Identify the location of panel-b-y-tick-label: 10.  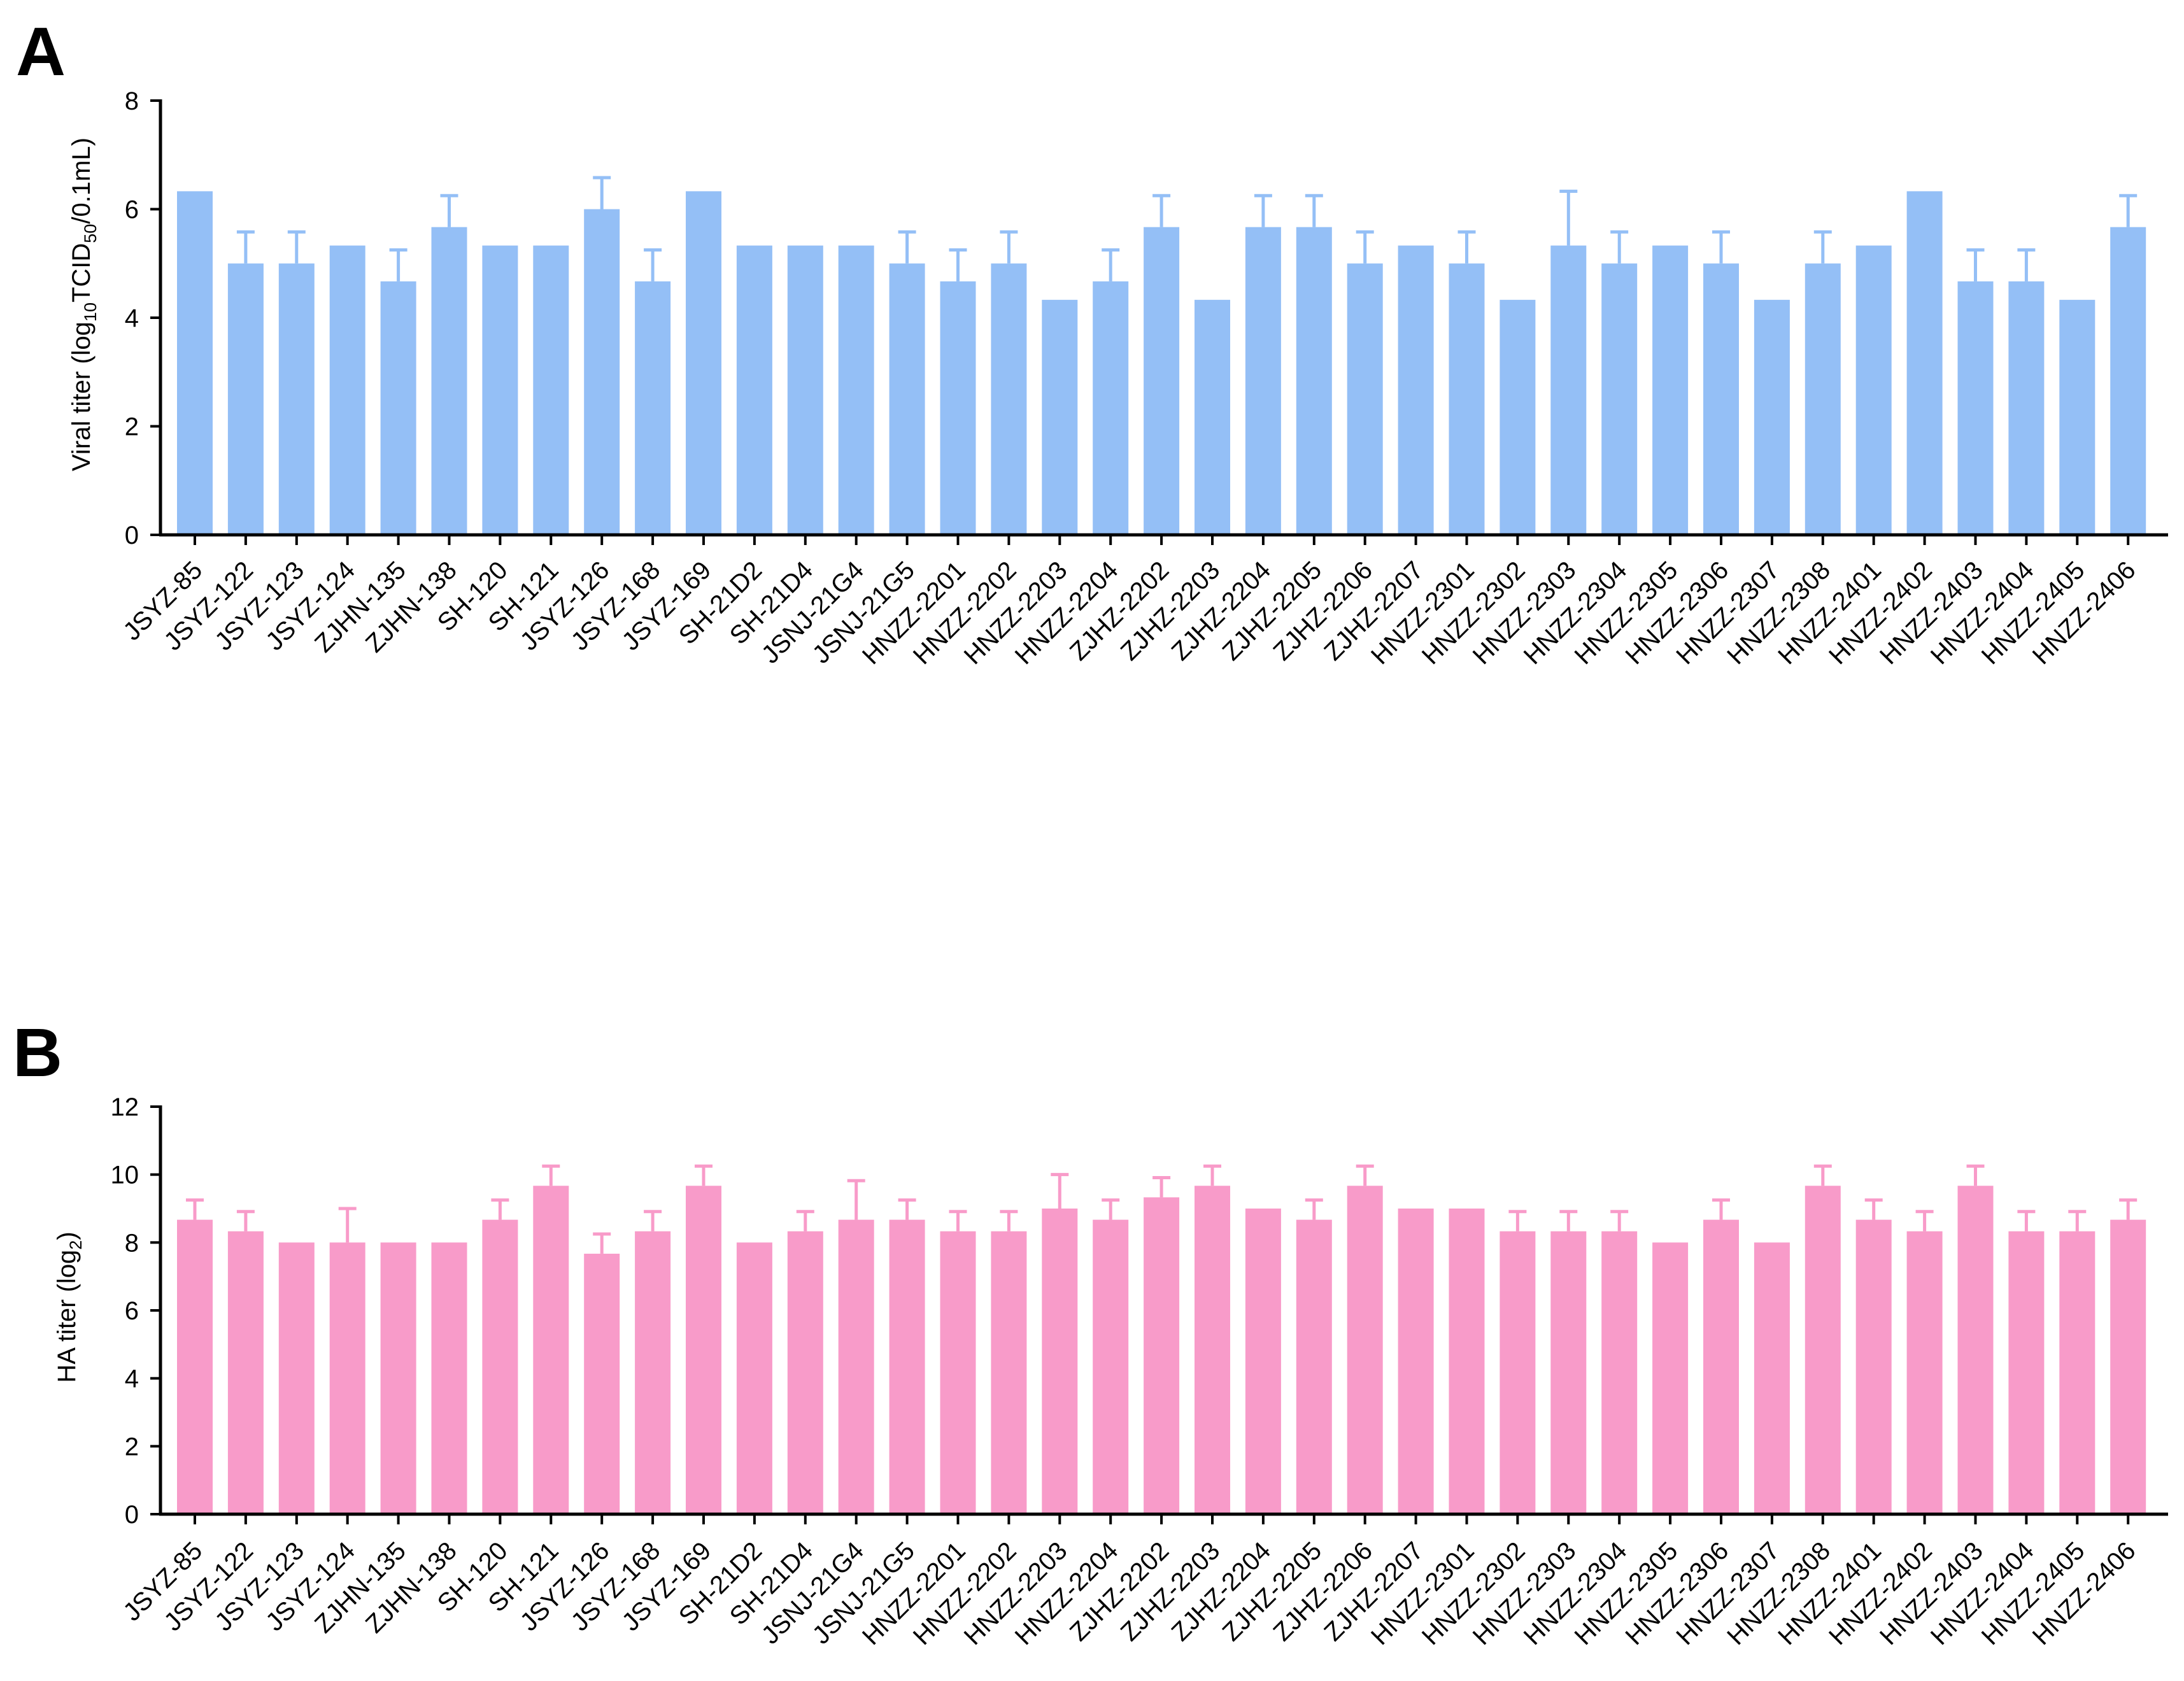
(125, 1175).